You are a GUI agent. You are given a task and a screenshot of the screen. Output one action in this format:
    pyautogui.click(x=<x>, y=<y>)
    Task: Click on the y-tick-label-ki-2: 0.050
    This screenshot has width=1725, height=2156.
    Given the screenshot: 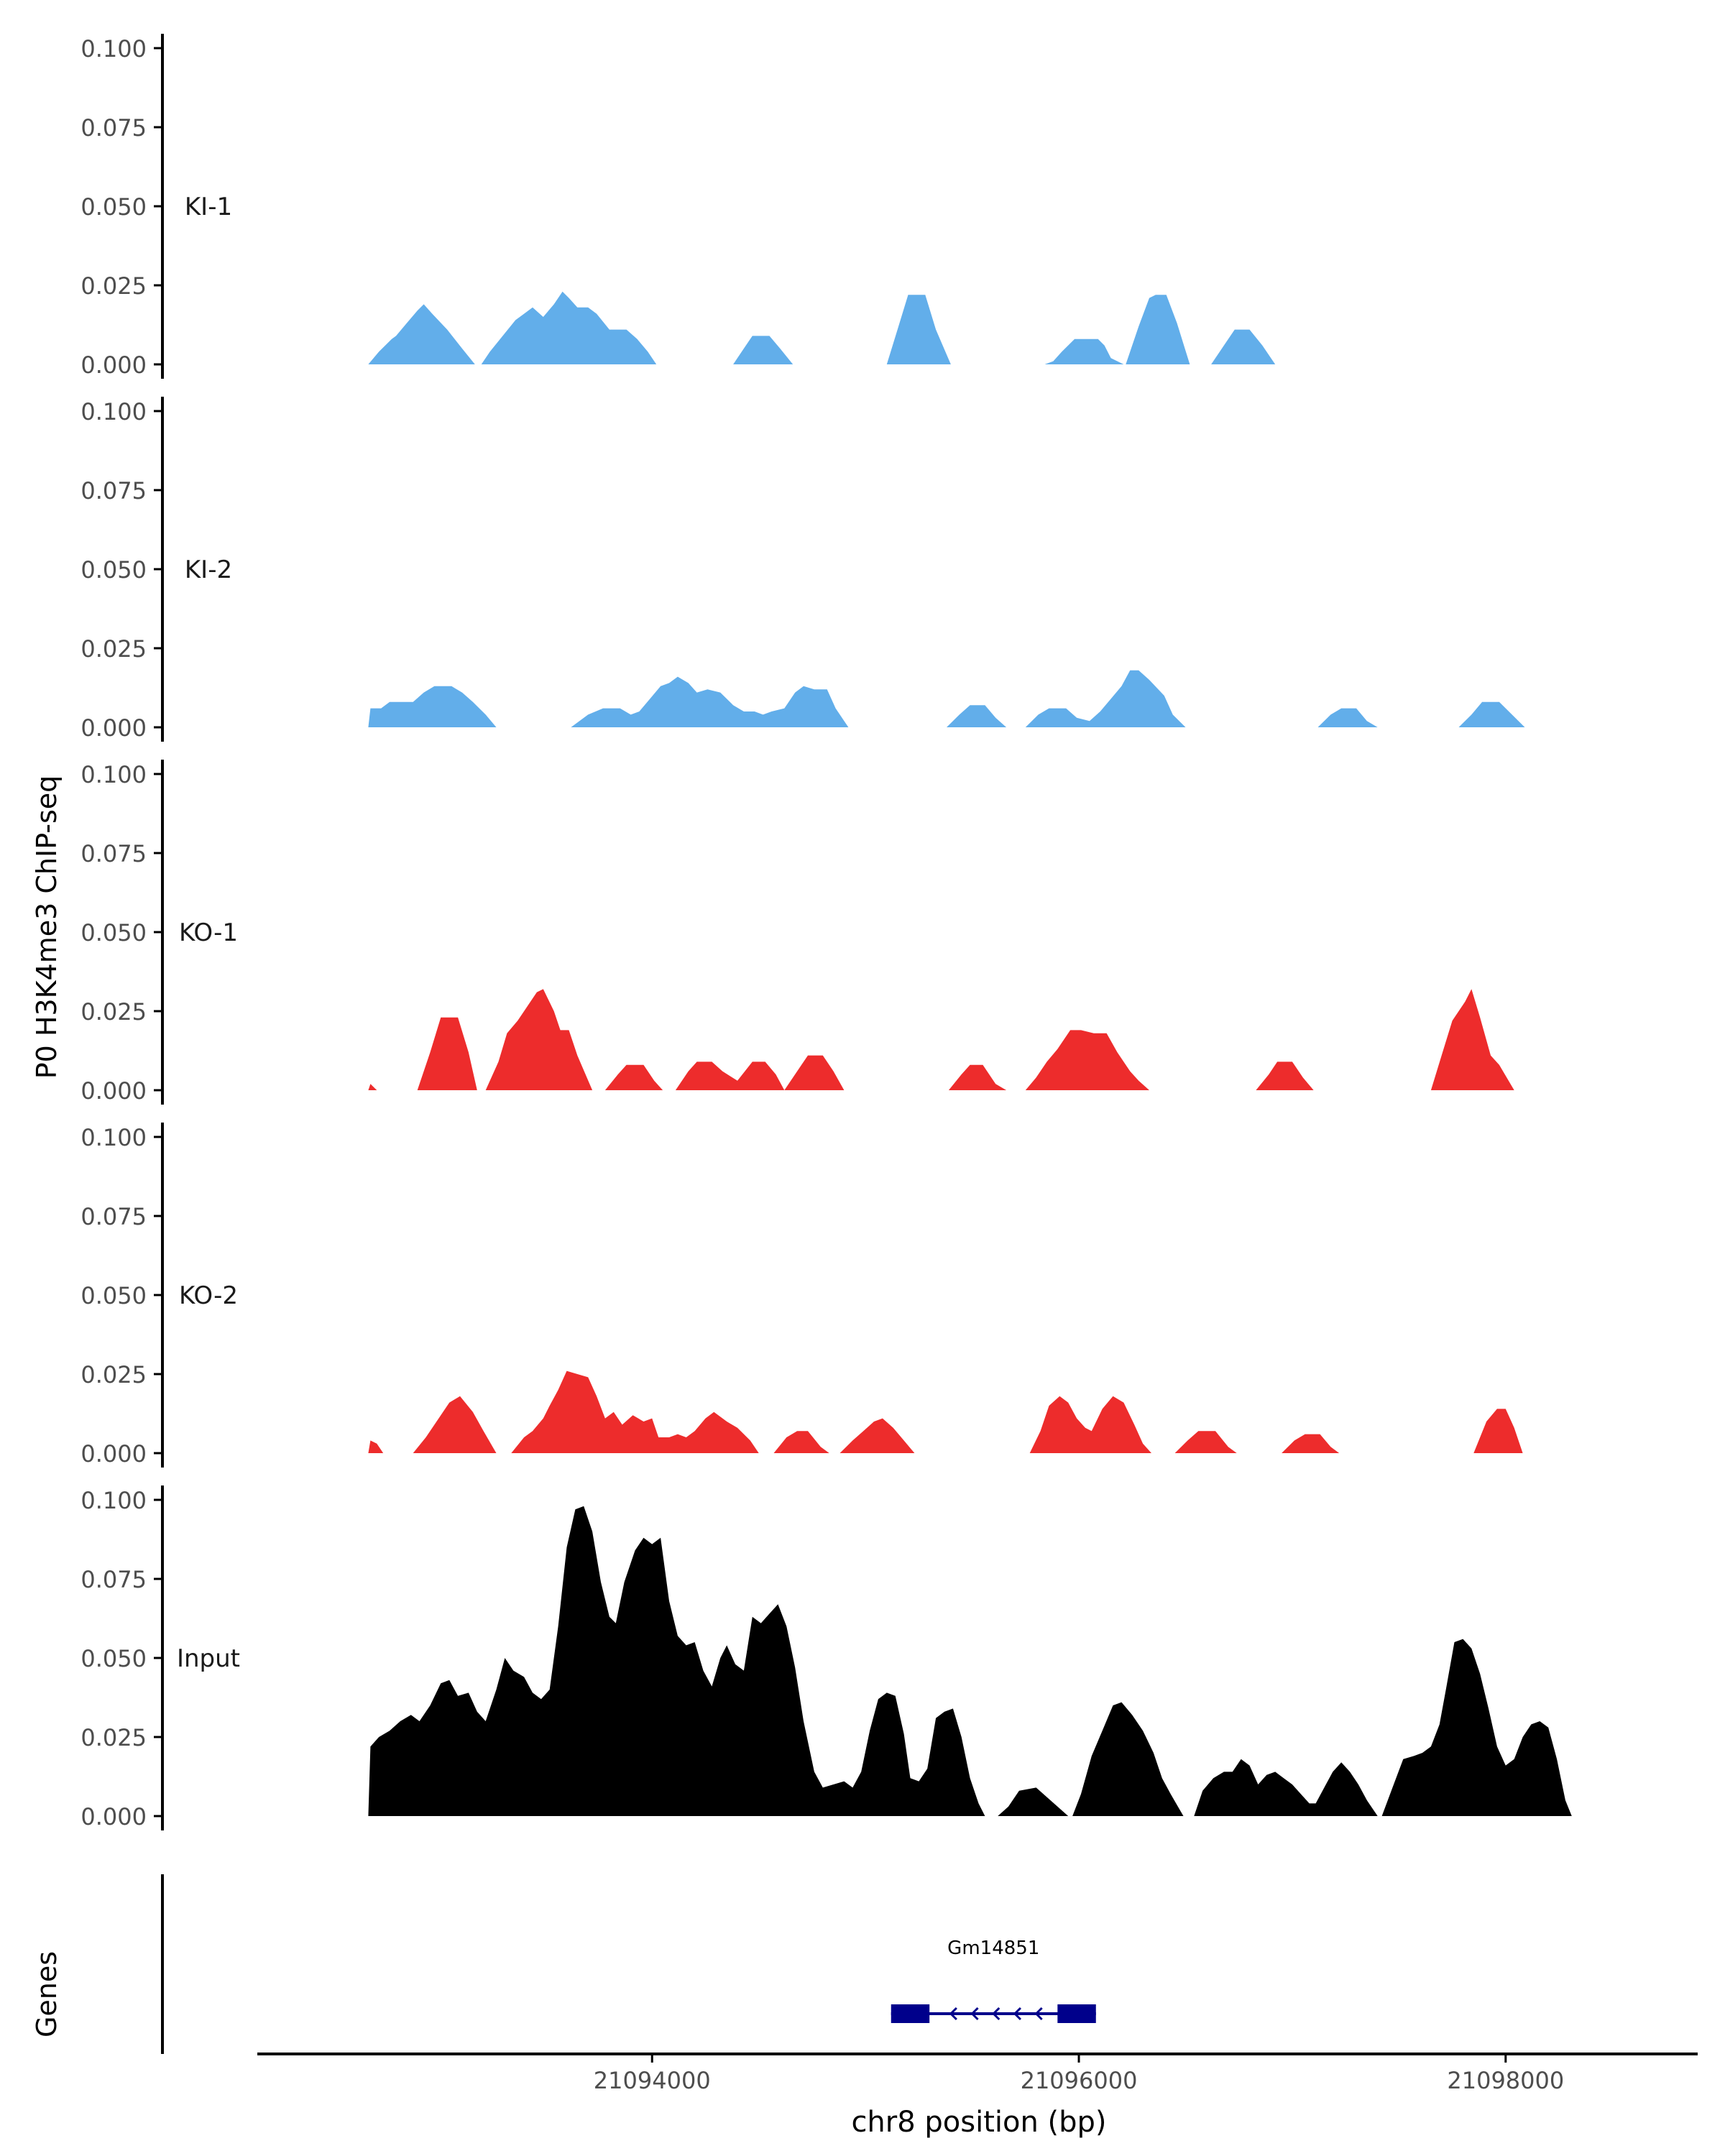 What is the action you would take?
    pyautogui.click(x=113, y=570)
    